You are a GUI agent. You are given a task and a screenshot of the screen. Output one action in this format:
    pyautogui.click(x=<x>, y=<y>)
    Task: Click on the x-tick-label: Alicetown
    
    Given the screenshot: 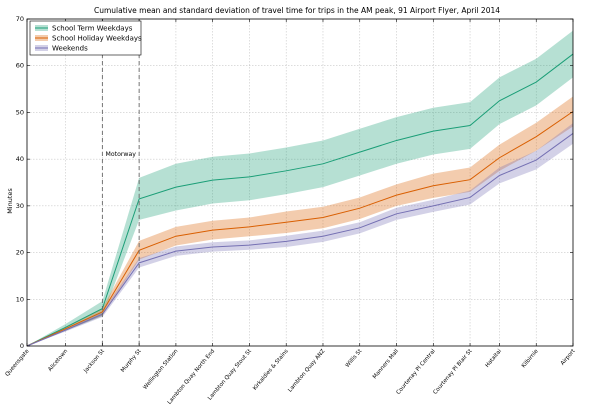 What is the action you would take?
    pyautogui.click(x=58, y=360)
    